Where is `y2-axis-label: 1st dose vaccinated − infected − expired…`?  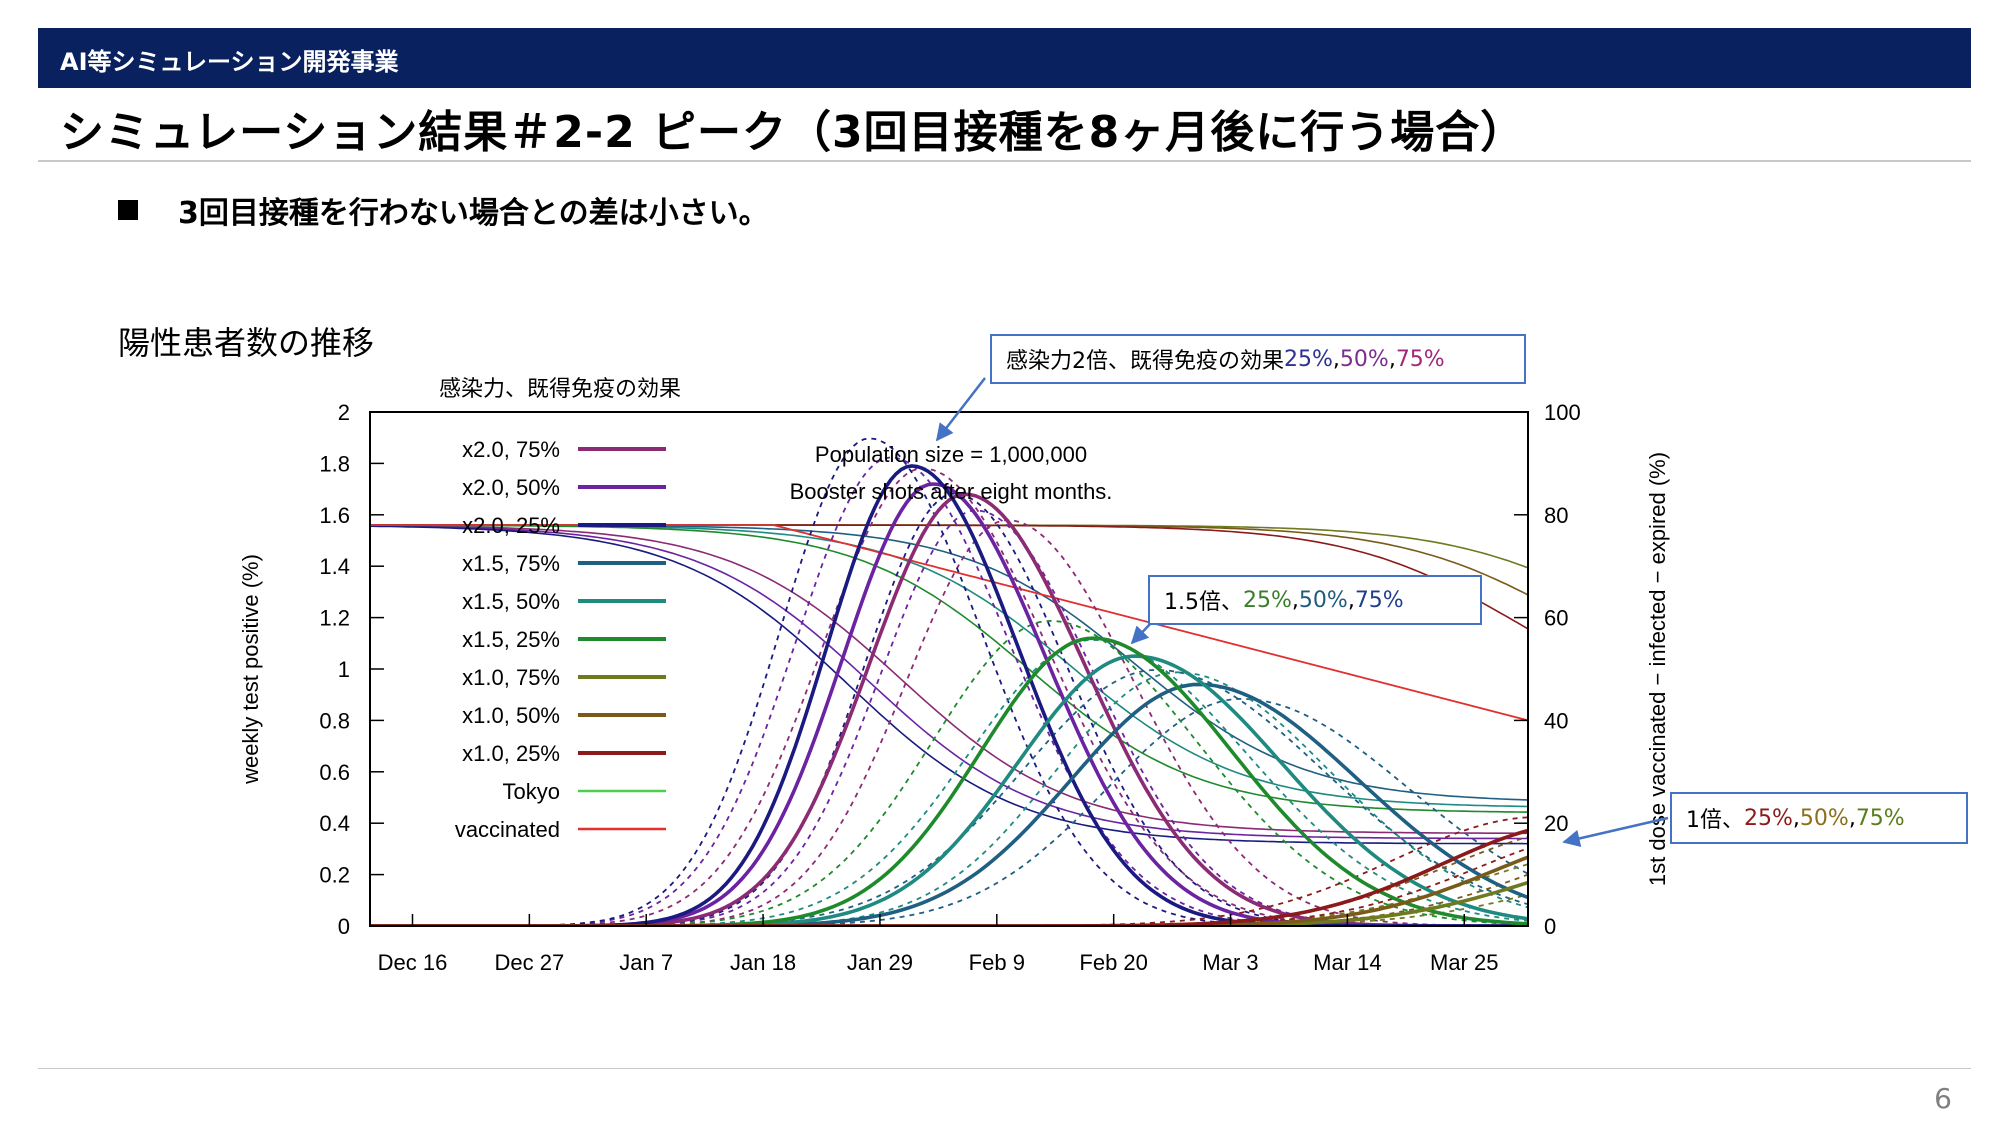
y2-axis-label: 1st dose vaccinated − infected − expired… is located at coordinates (1657, 669).